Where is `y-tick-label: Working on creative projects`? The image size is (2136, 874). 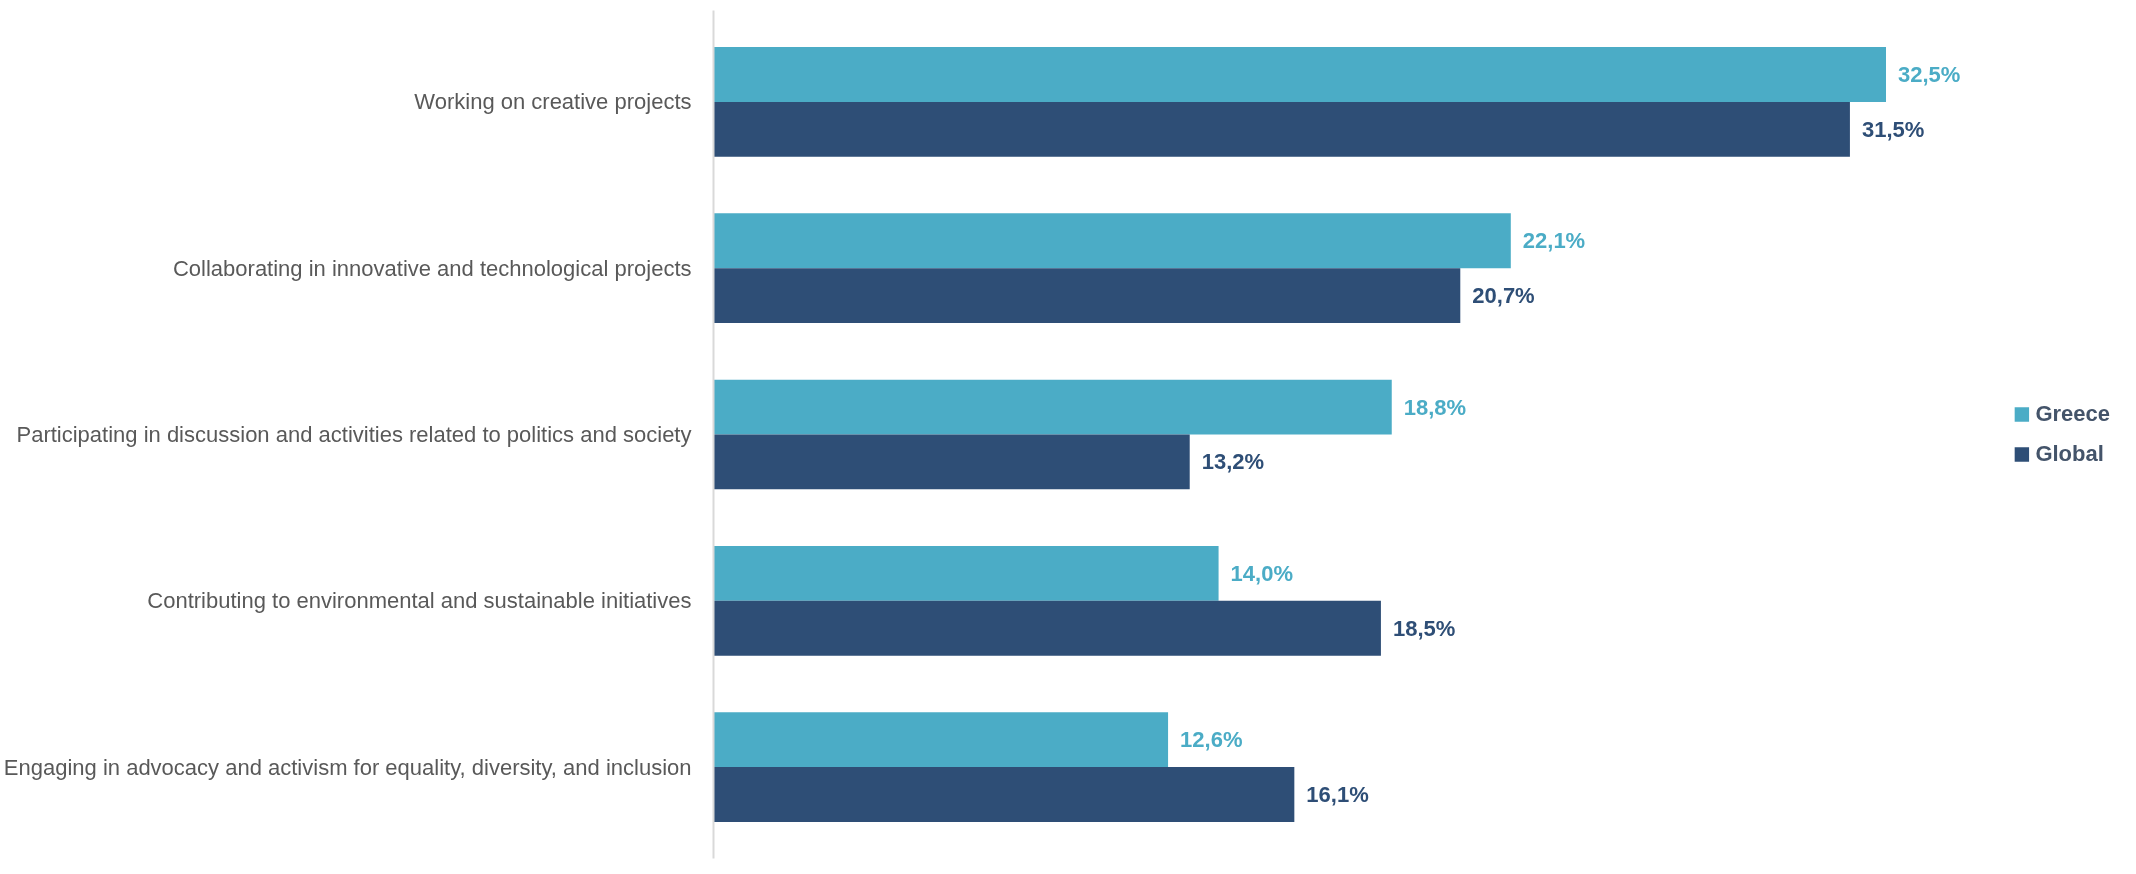
y-tick-label: Working on creative projects is located at coordinates (553, 102).